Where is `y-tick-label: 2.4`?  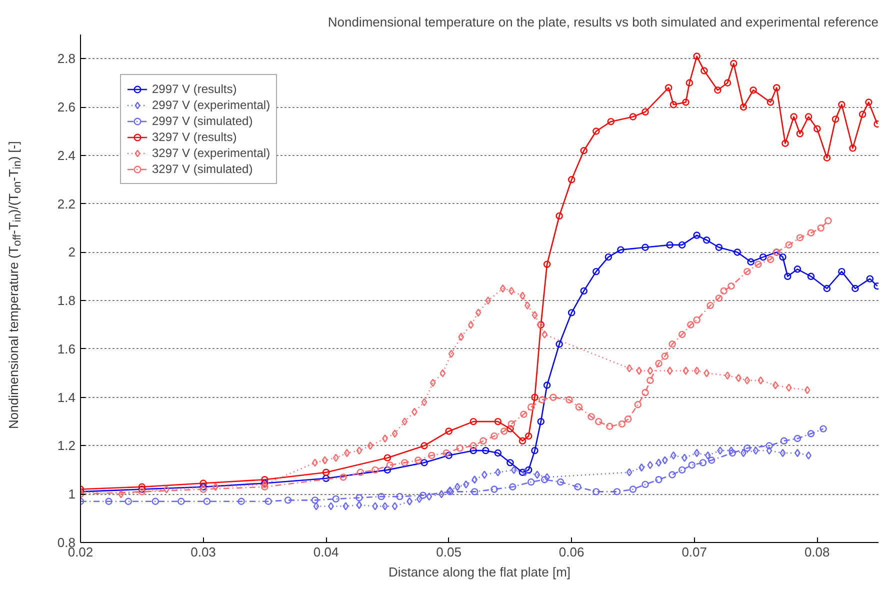 y-tick-label: 2.4 is located at coordinates (66, 155).